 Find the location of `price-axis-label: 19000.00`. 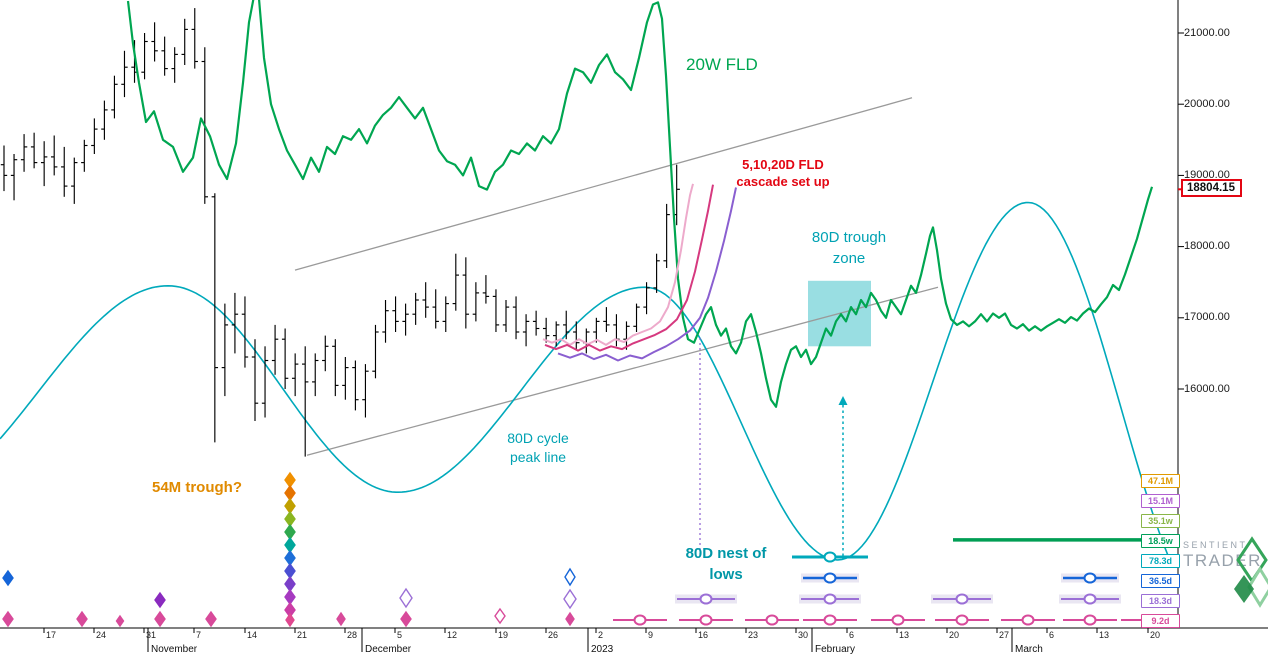

price-axis-label: 19000.00 is located at coordinates (1207, 174).